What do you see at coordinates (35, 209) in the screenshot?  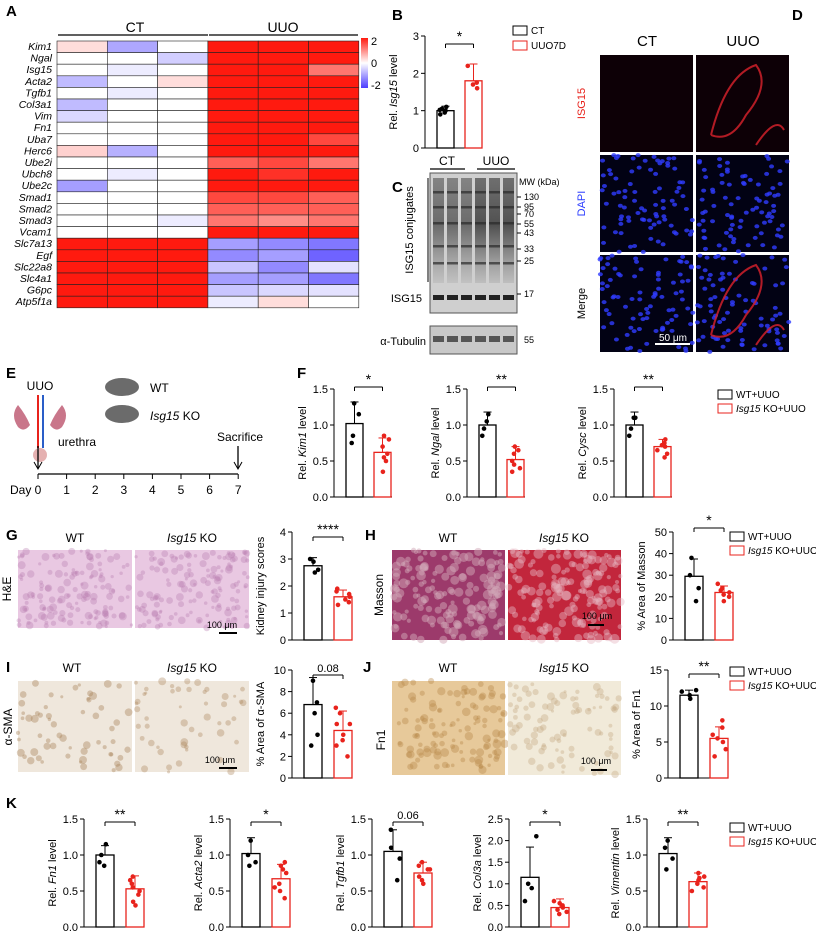 I see `gene-label: Smad2` at bounding box center [35, 209].